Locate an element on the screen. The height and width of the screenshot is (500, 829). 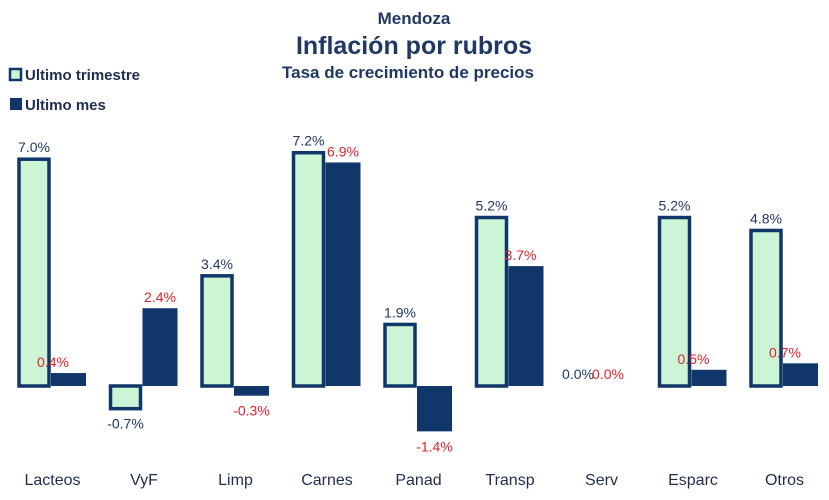
bar-ultimo-trimestre-otros is located at coordinates (766, 308).